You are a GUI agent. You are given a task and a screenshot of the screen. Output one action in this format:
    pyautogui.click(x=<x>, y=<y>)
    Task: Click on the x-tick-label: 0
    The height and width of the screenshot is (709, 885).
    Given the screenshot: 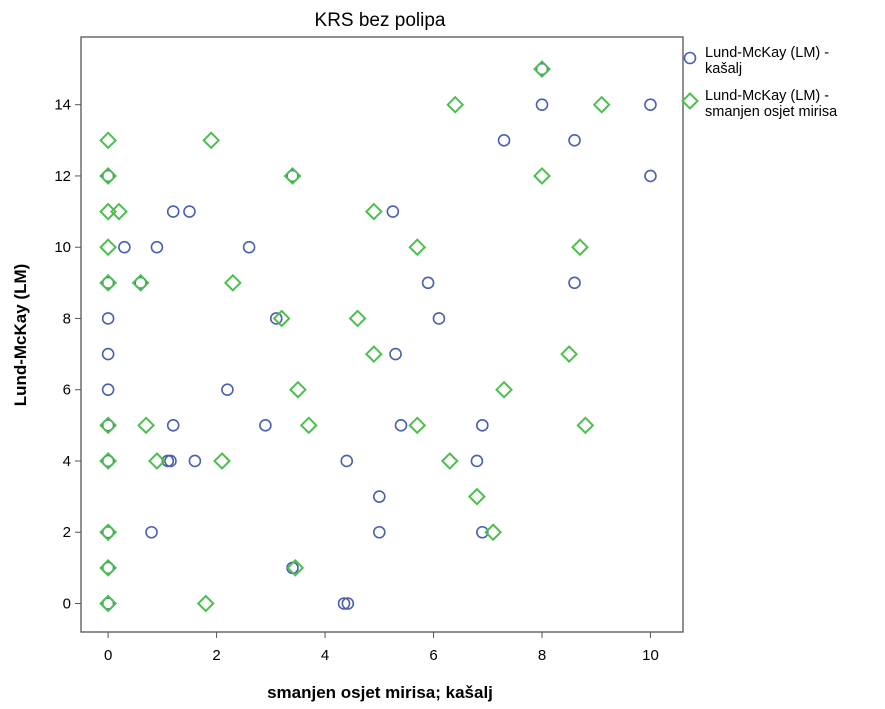 What is the action you would take?
    pyautogui.click(x=108, y=655)
    